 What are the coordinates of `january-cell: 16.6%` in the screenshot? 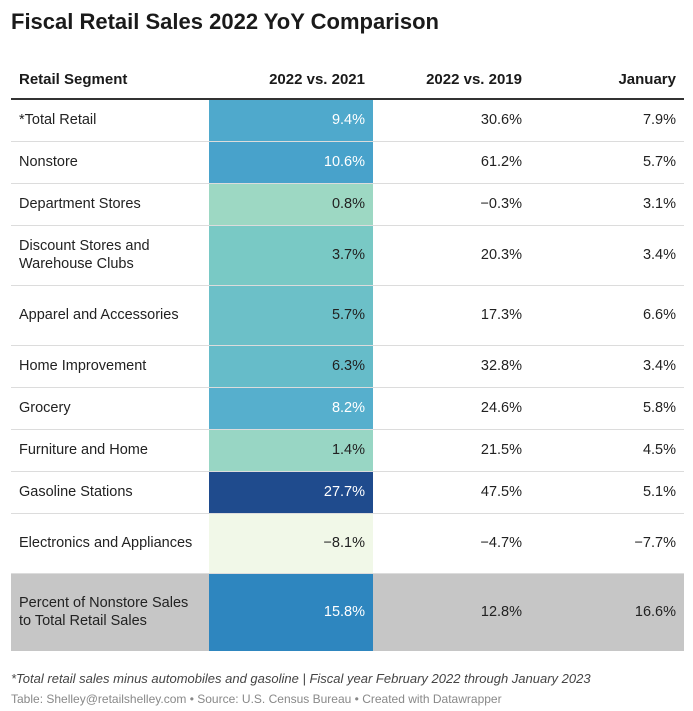 It's located at (607, 612).